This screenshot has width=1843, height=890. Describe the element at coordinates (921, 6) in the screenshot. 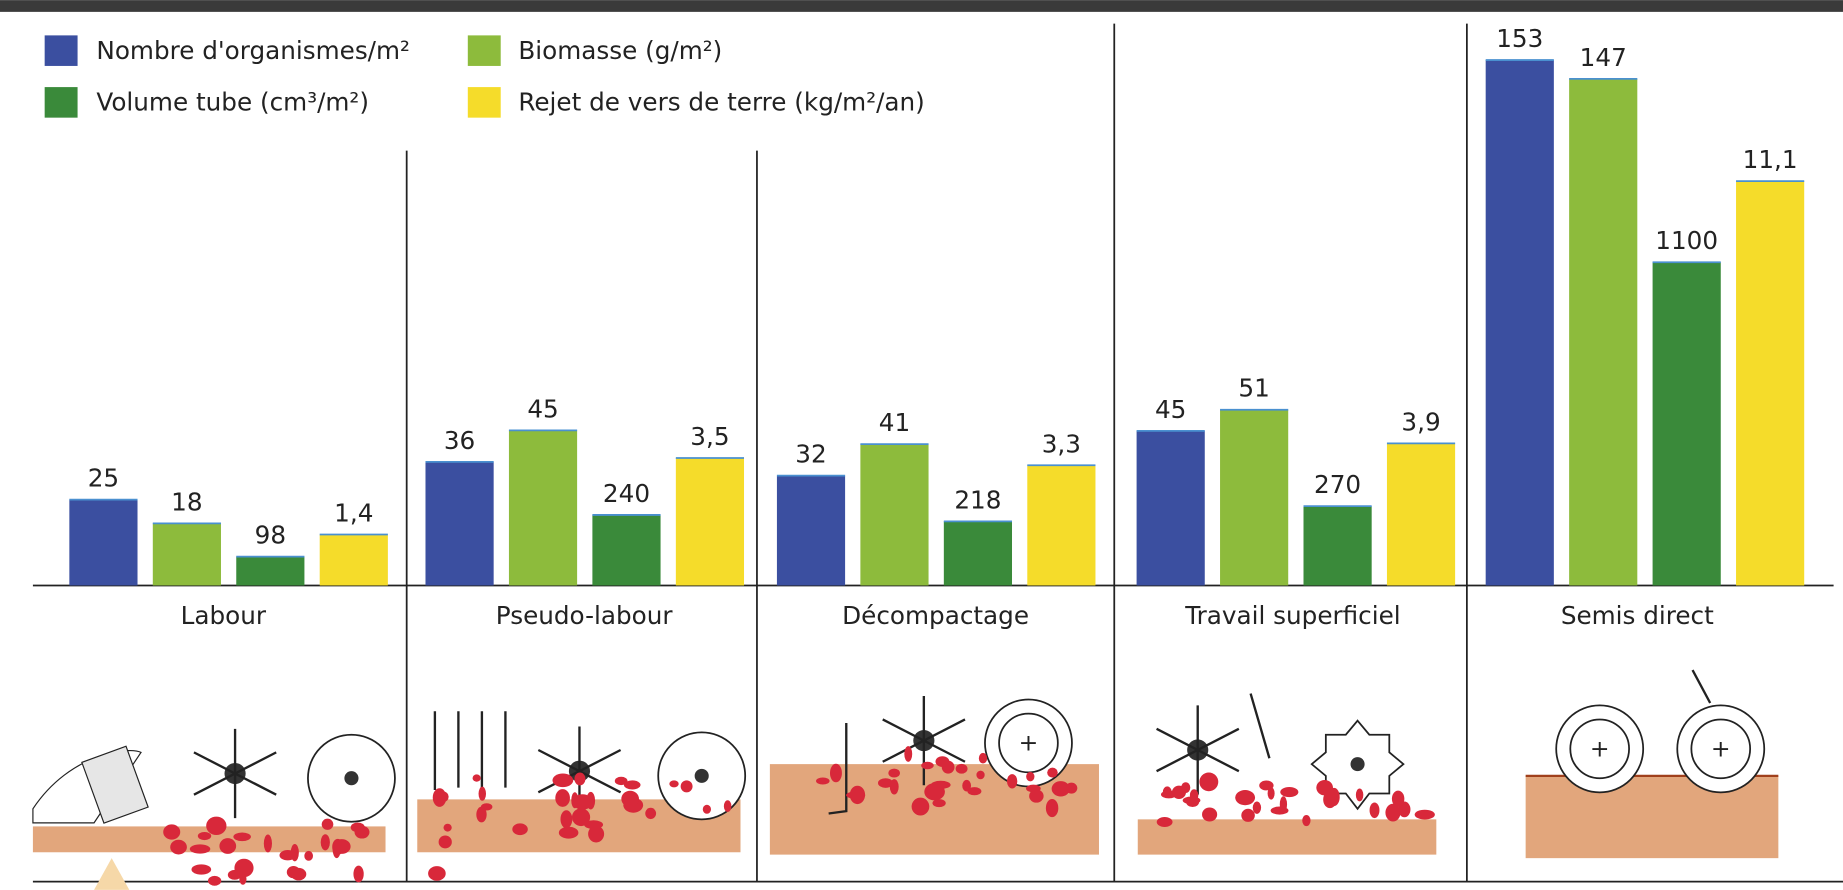

I see `title-strip` at that location.